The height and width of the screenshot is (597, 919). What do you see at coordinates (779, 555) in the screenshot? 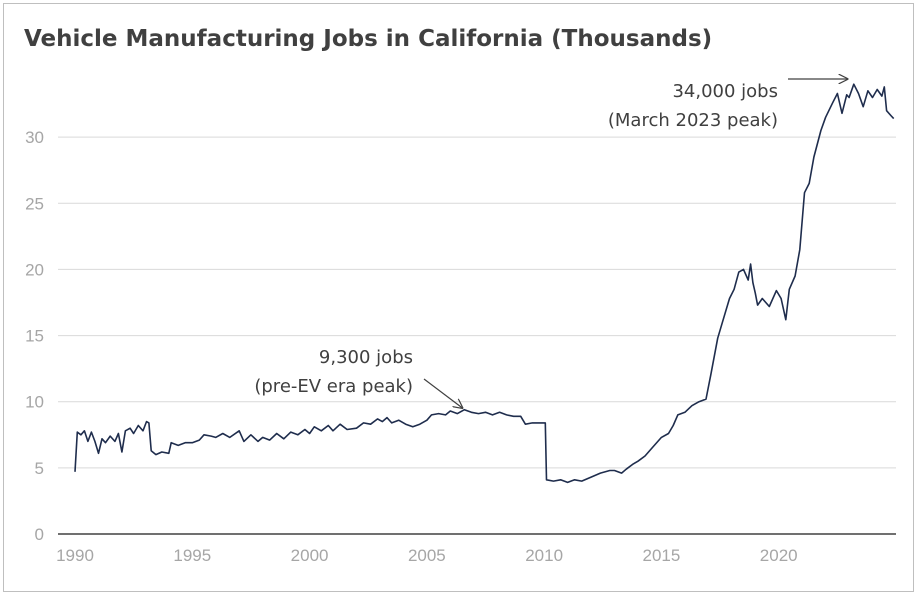
I see `x-tick-label-2020: 2020` at bounding box center [779, 555].